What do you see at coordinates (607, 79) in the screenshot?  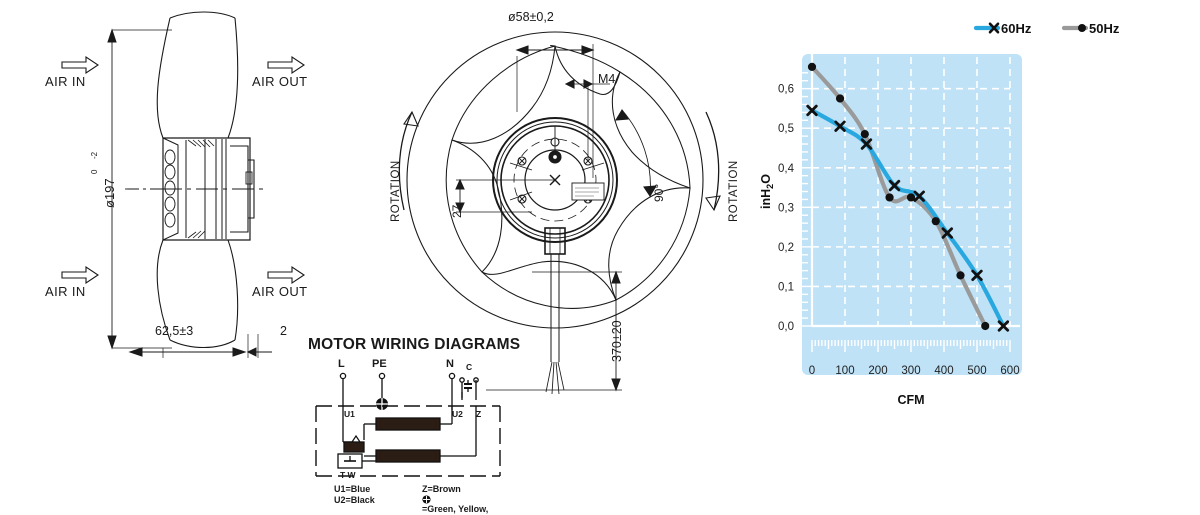 I see `thread-dimension: M4` at bounding box center [607, 79].